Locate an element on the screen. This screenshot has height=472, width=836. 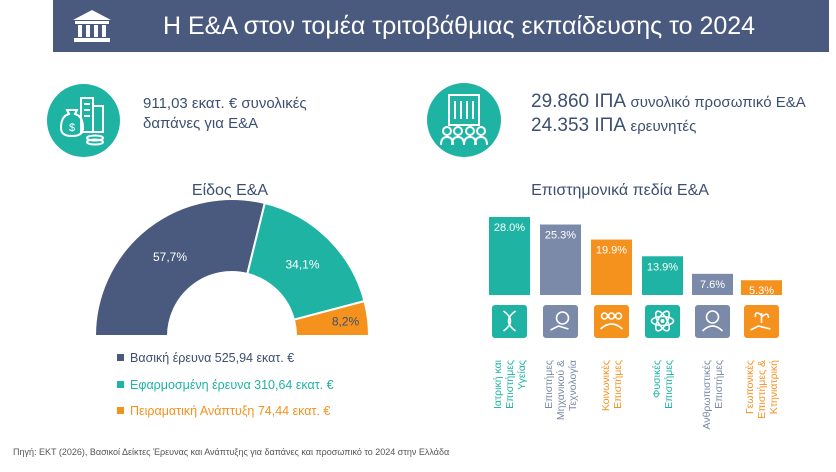
bar-data-label: 19.9% is located at coordinates (611, 251).